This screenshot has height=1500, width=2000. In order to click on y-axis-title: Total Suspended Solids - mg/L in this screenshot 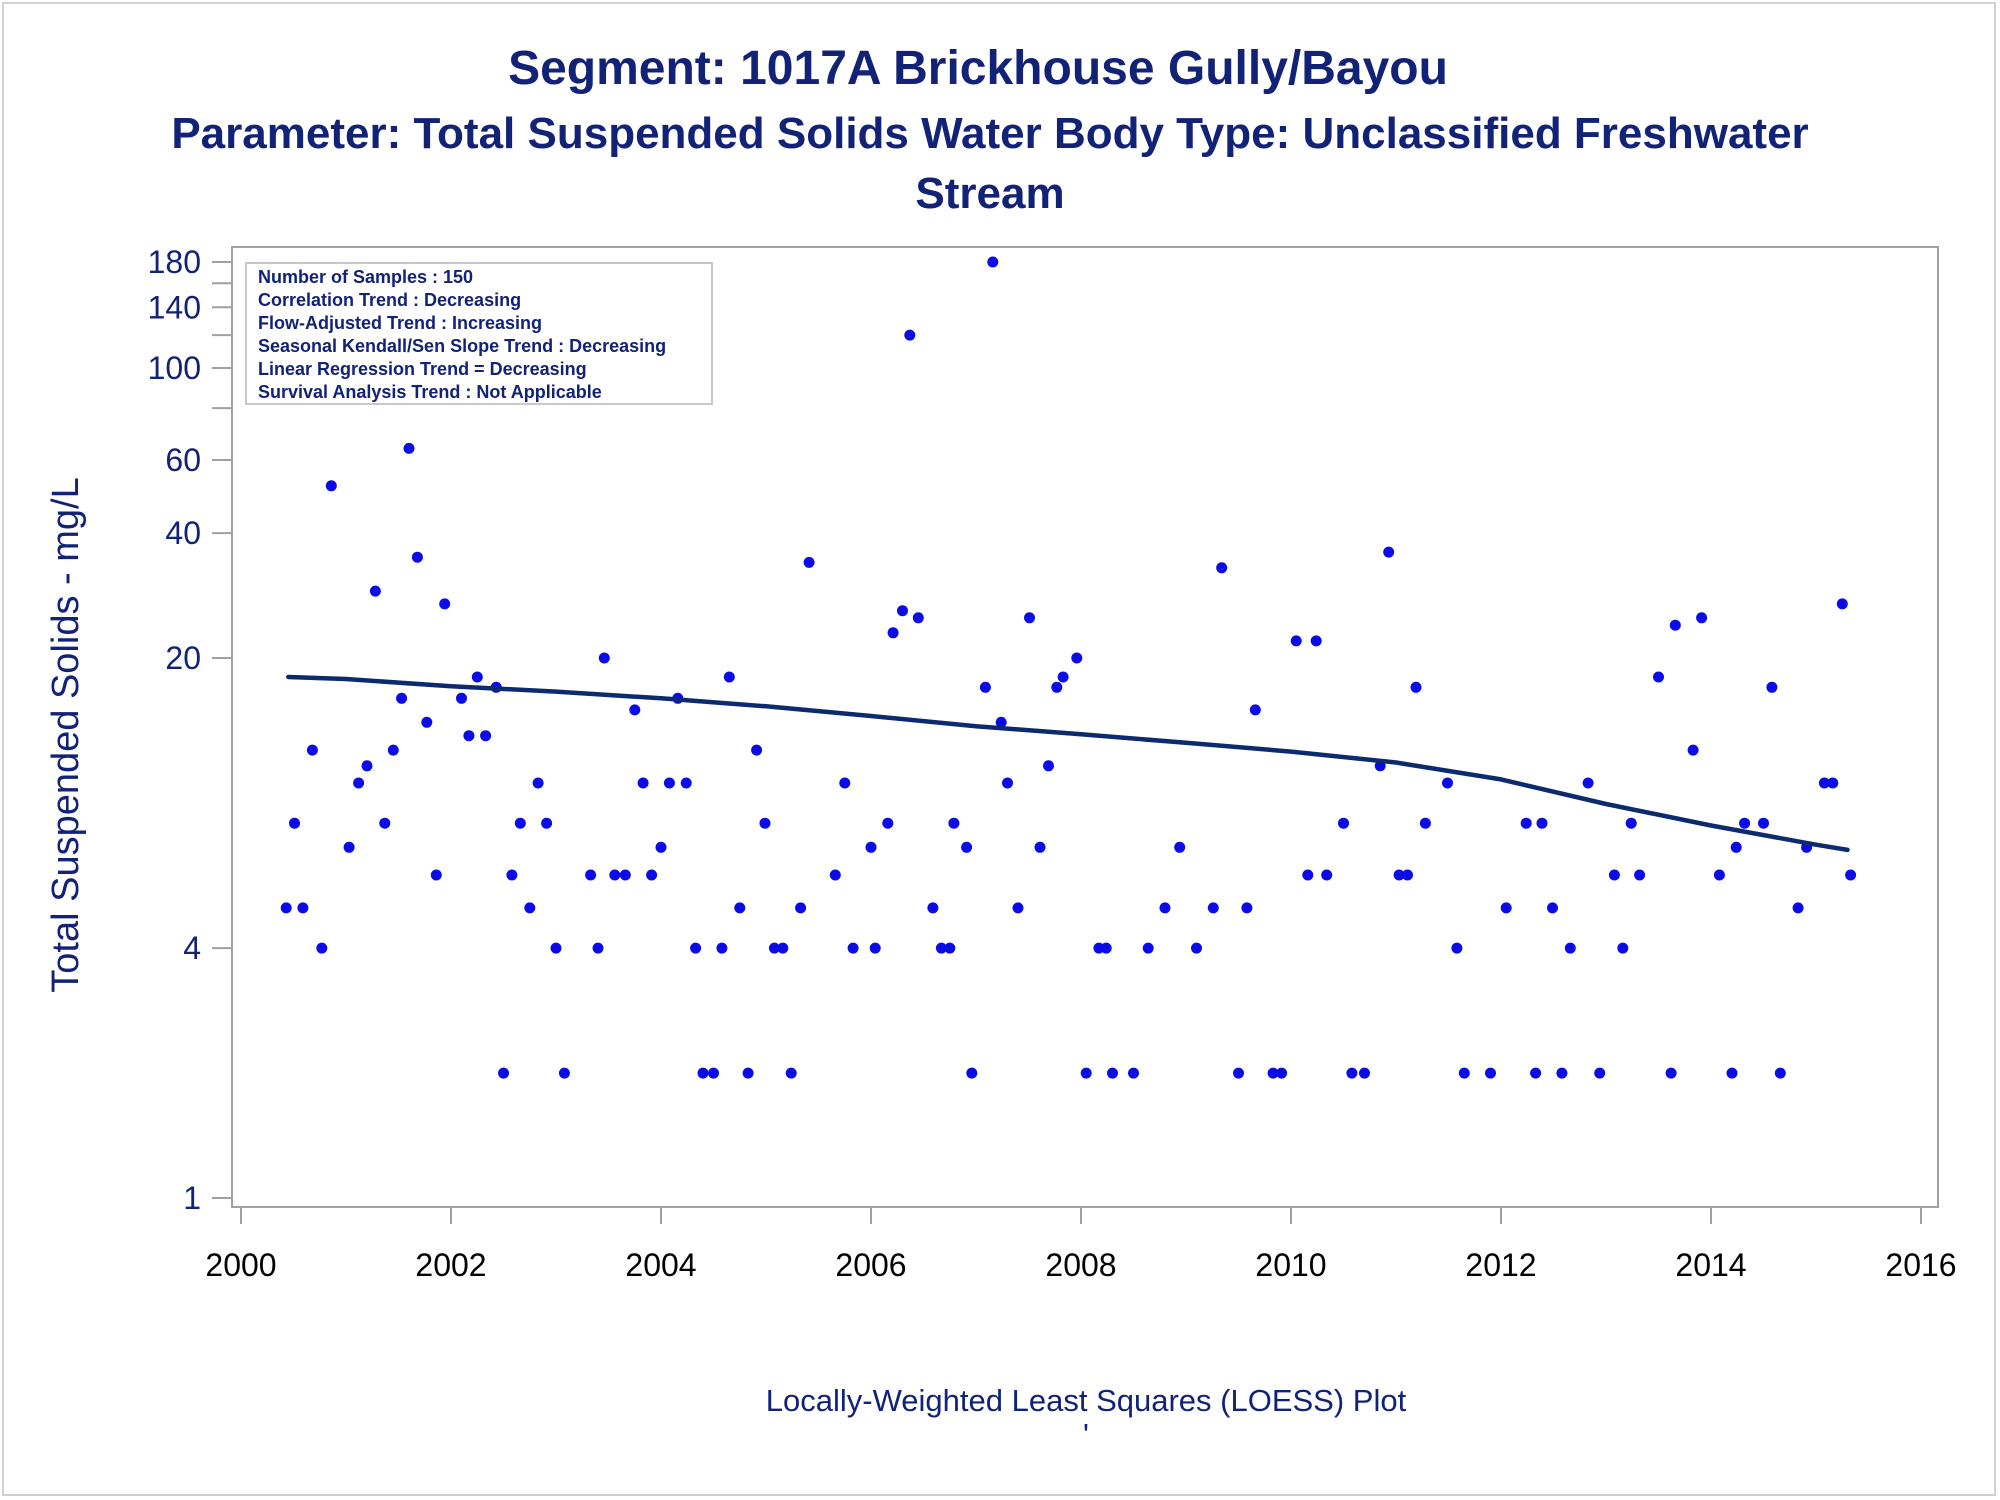, I will do `click(66, 734)`.